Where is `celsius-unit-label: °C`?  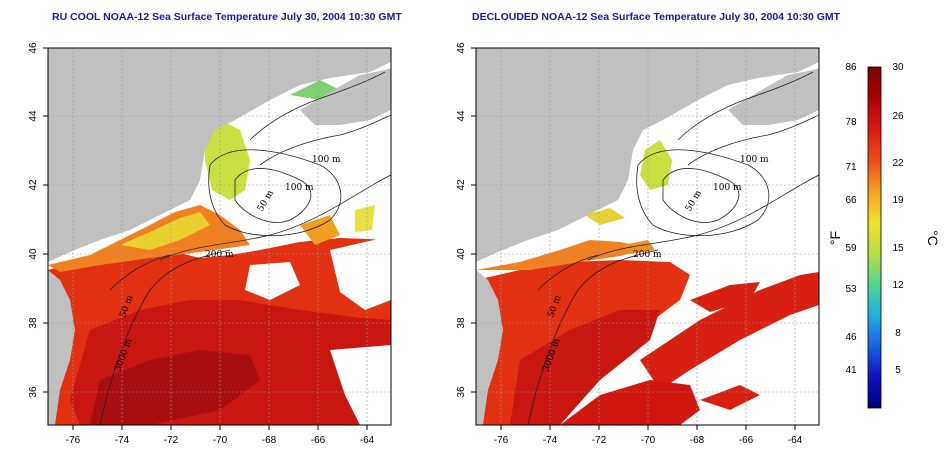 celsius-unit-label: °C is located at coordinates (933, 238).